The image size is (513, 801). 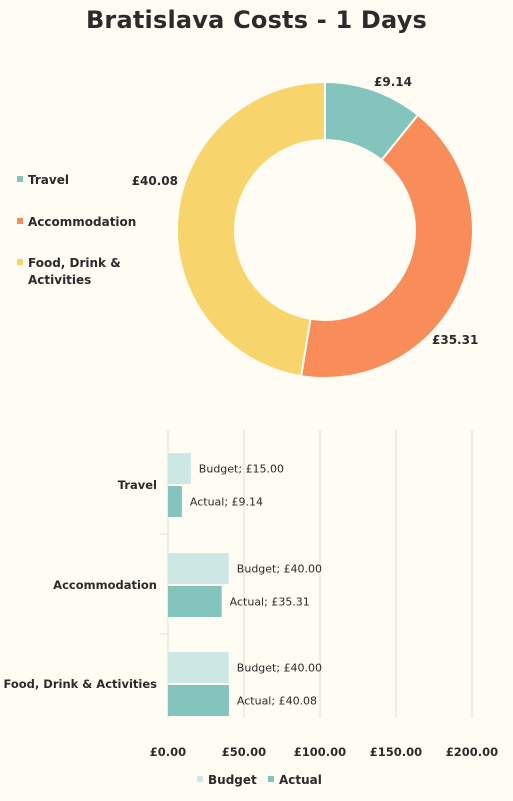 I want to click on donut-value-label: £40.08, so click(x=155, y=181).